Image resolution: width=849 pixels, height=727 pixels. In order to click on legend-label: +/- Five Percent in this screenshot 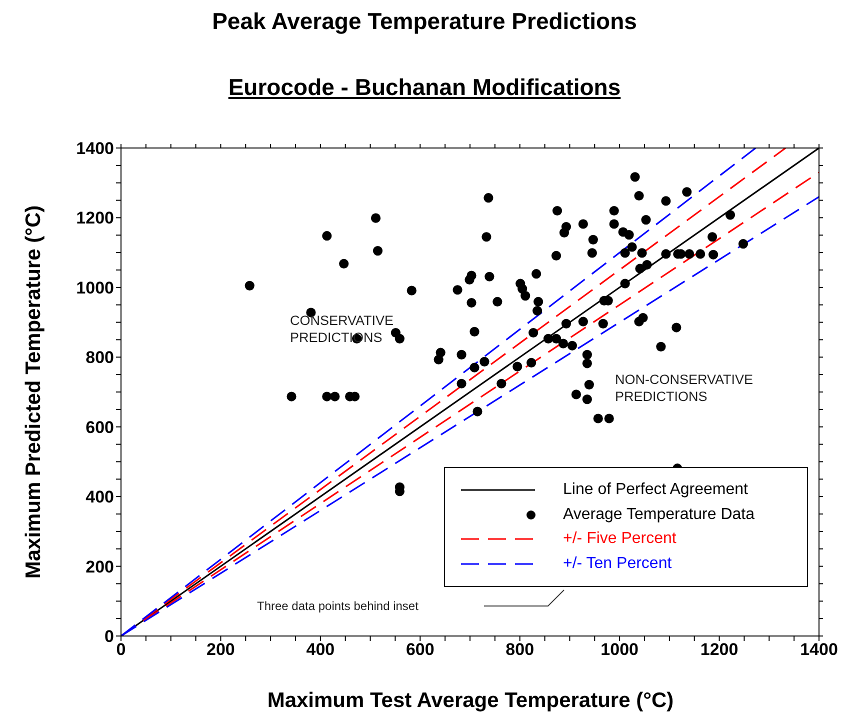, I will do `click(619, 539)`.